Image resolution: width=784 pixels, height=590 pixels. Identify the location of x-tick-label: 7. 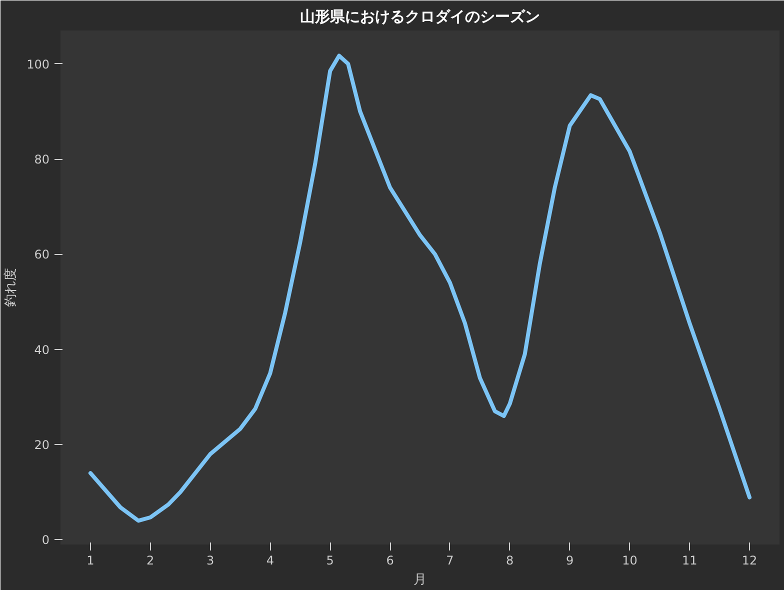
(450, 561).